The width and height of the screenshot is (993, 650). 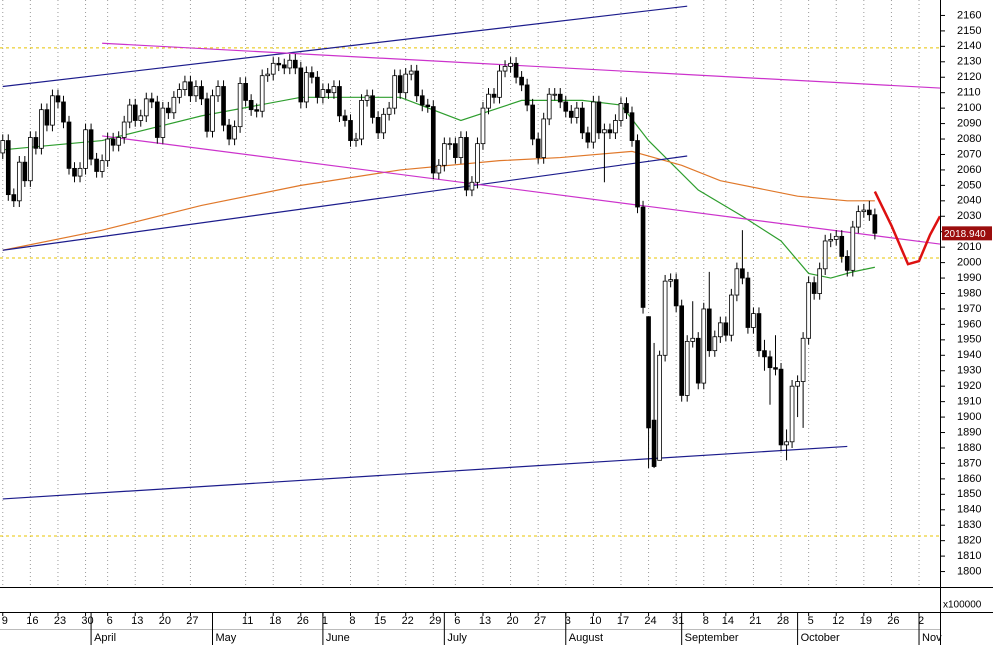 I want to click on month-label: October, so click(x=820, y=638).